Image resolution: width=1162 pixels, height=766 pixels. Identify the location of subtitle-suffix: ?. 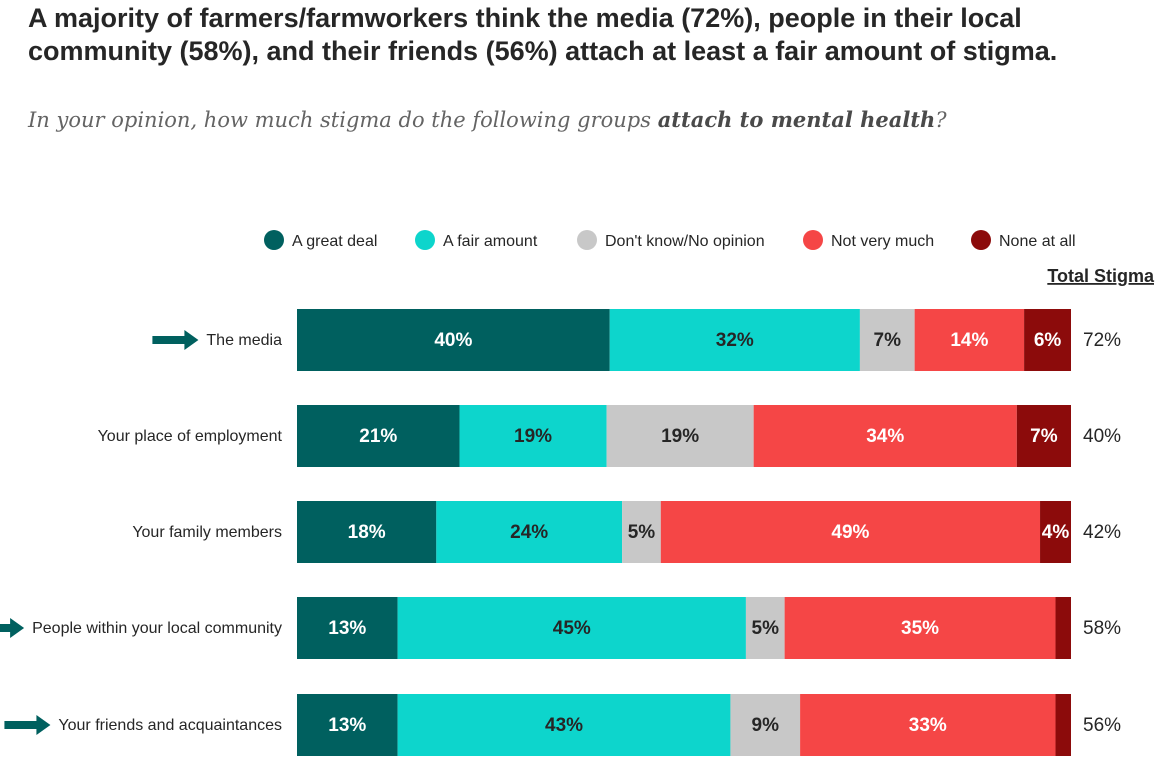
(941, 120).